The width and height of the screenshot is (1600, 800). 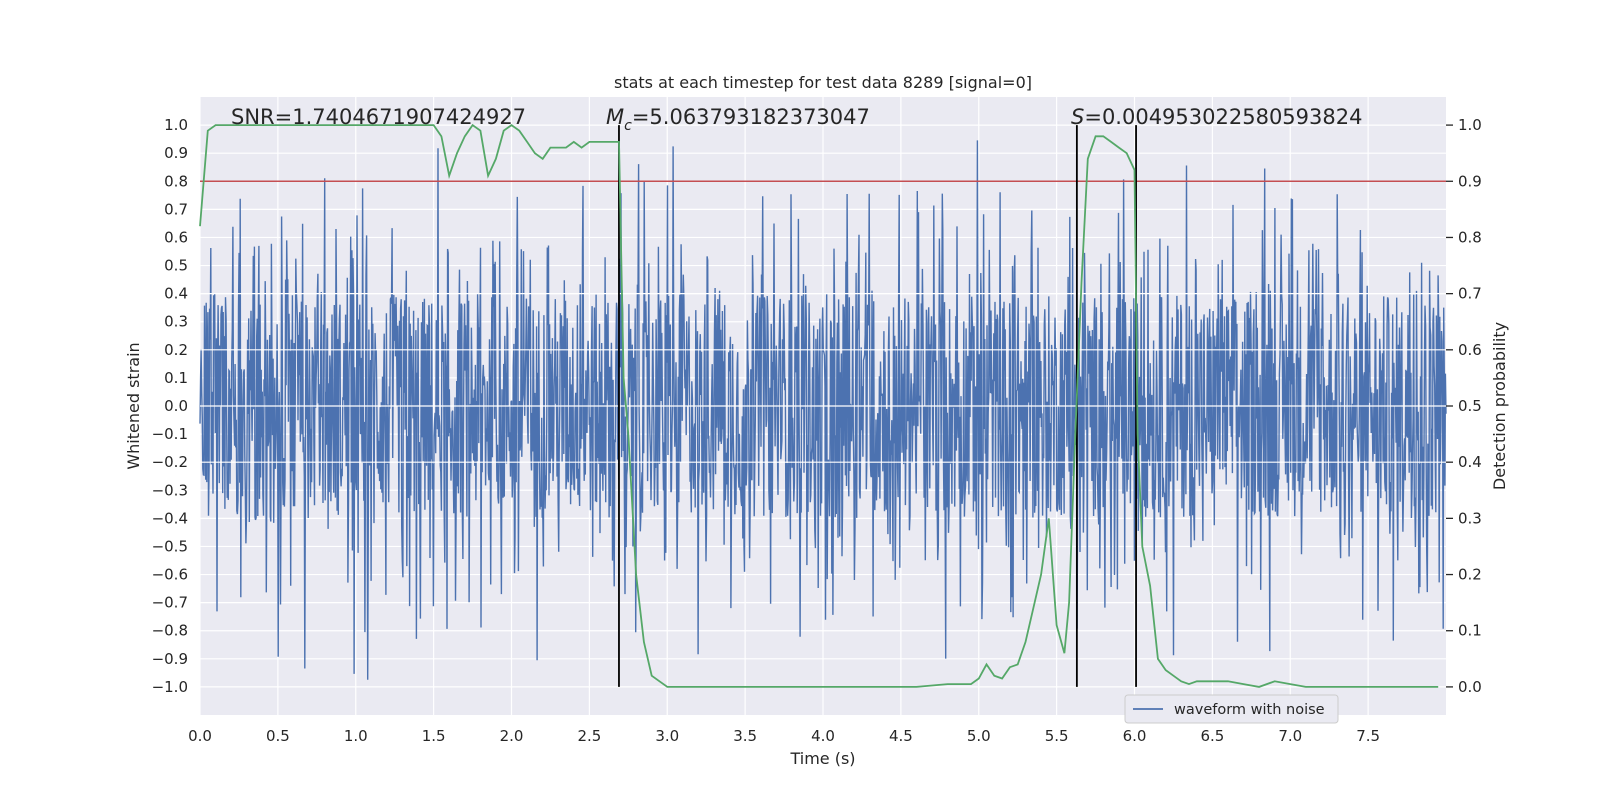 I want to click on s-annotation: S=0.004953022580593824, so click(x=1216, y=117).